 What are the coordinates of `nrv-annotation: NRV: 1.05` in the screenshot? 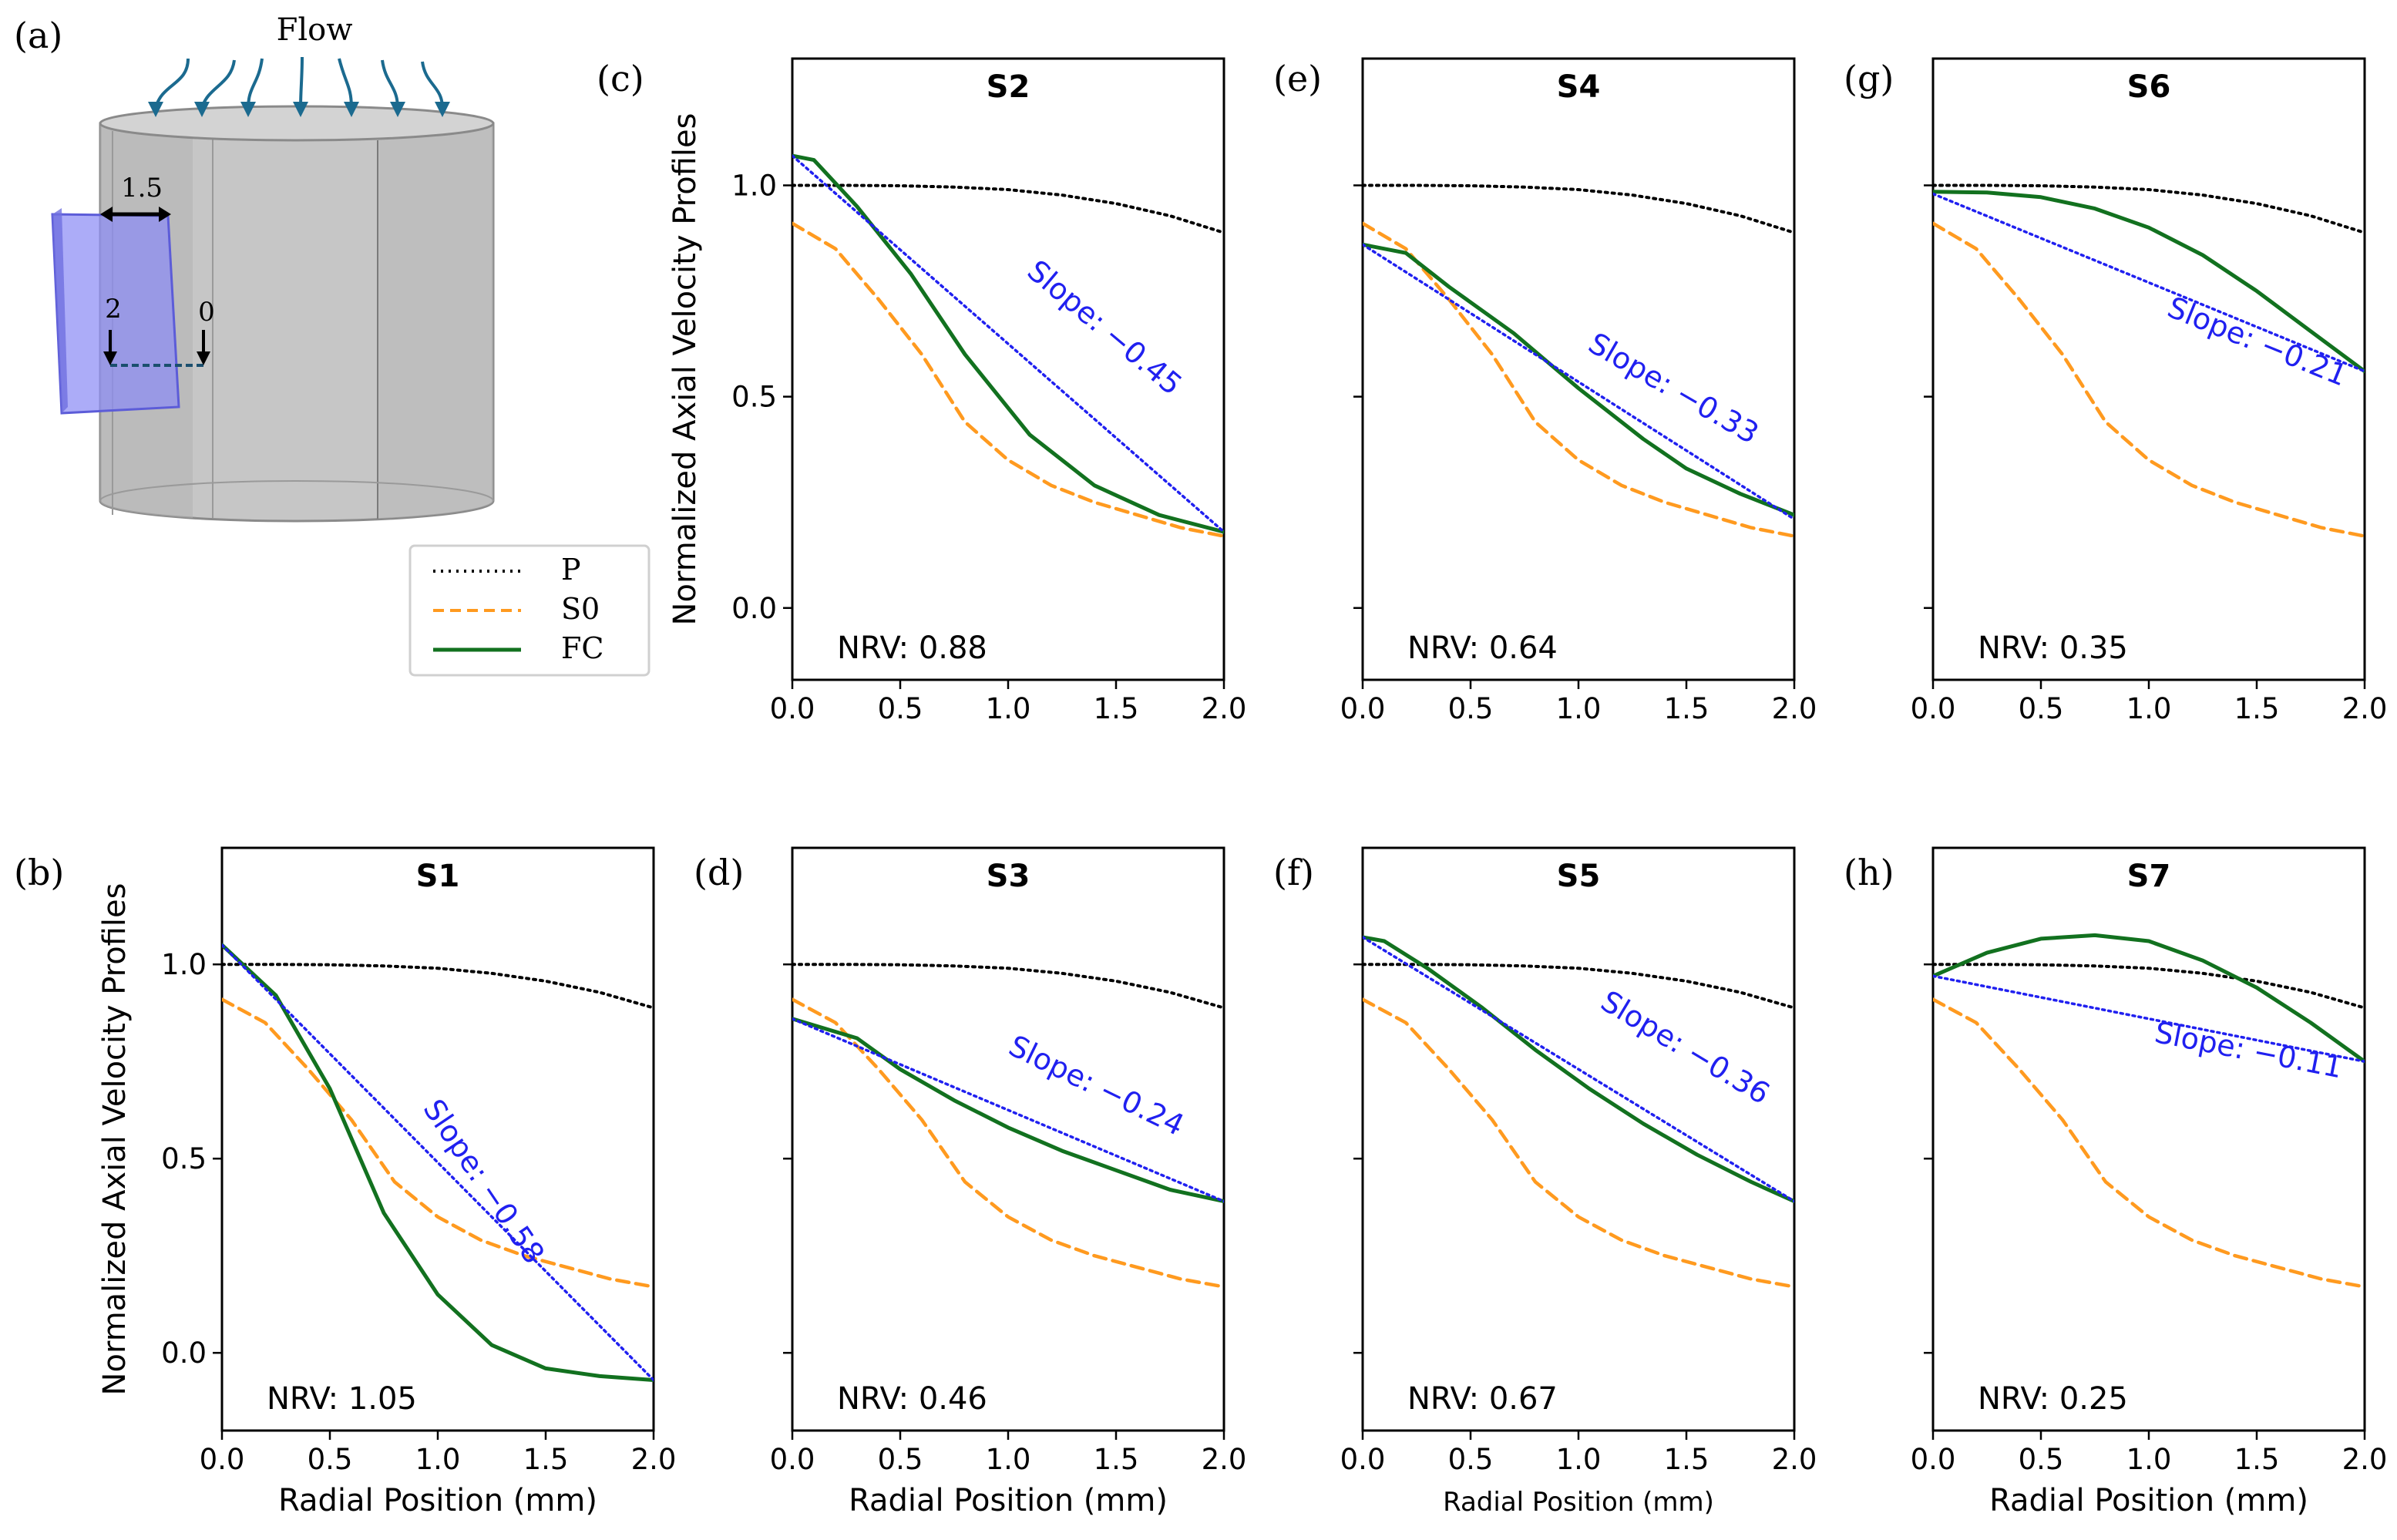 It's located at (342, 1399).